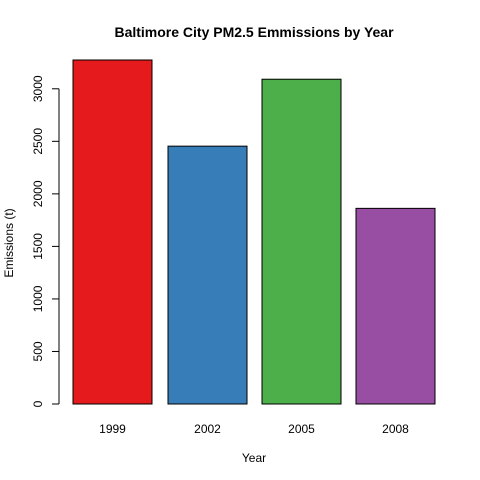 The image size is (480, 480). Describe the element at coordinates (38, 298) in the screenshot. I see `y-tick-label: 1000` at that location.